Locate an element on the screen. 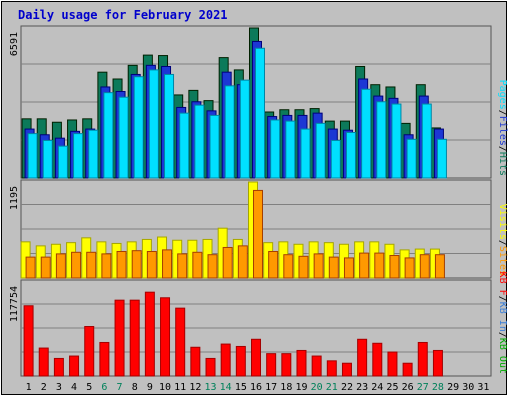 The width and height of the screenshot is (512, 400). legend-visits: Visits is located at coordinates (502, 222).